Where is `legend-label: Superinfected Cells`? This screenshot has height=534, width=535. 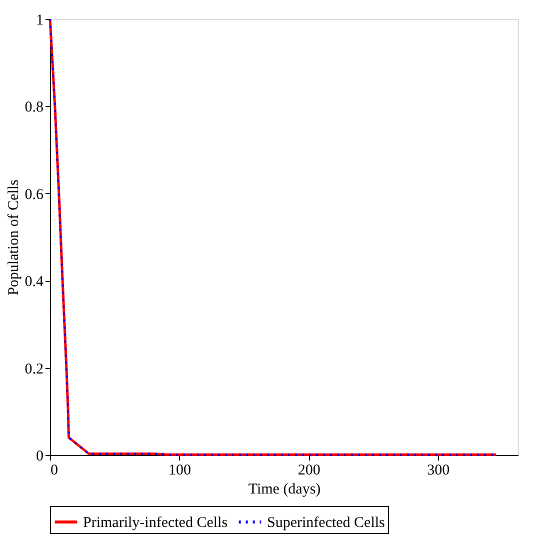 legend-label: Superinfected Cells is located at coordinates (326, 523).